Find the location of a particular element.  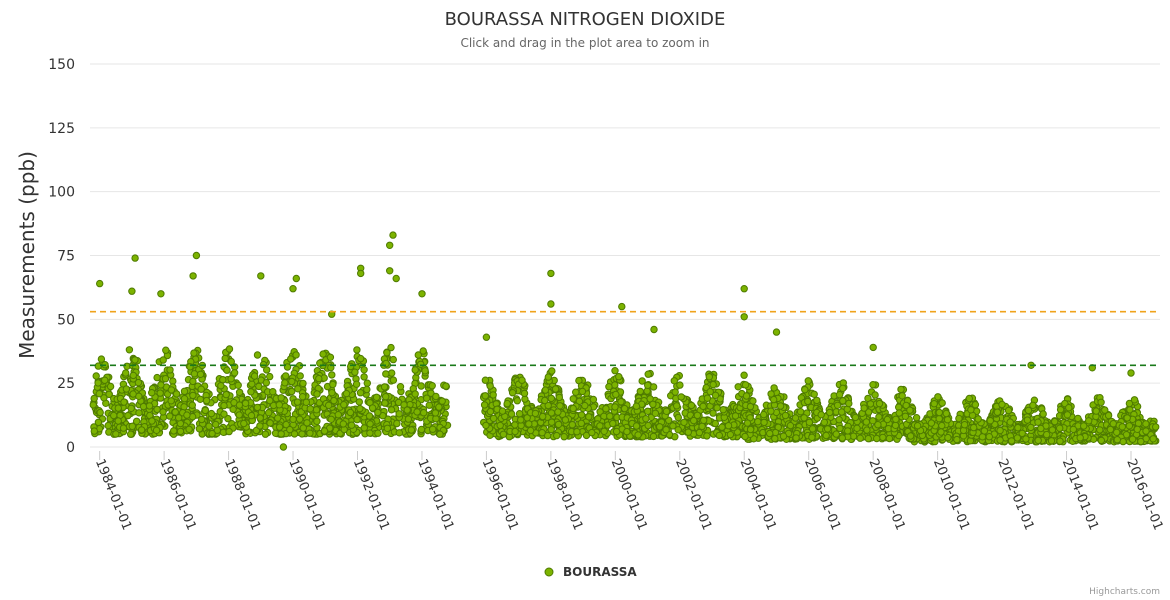

credits-link: Highcharts.com is located at coordinates (1124, 592).